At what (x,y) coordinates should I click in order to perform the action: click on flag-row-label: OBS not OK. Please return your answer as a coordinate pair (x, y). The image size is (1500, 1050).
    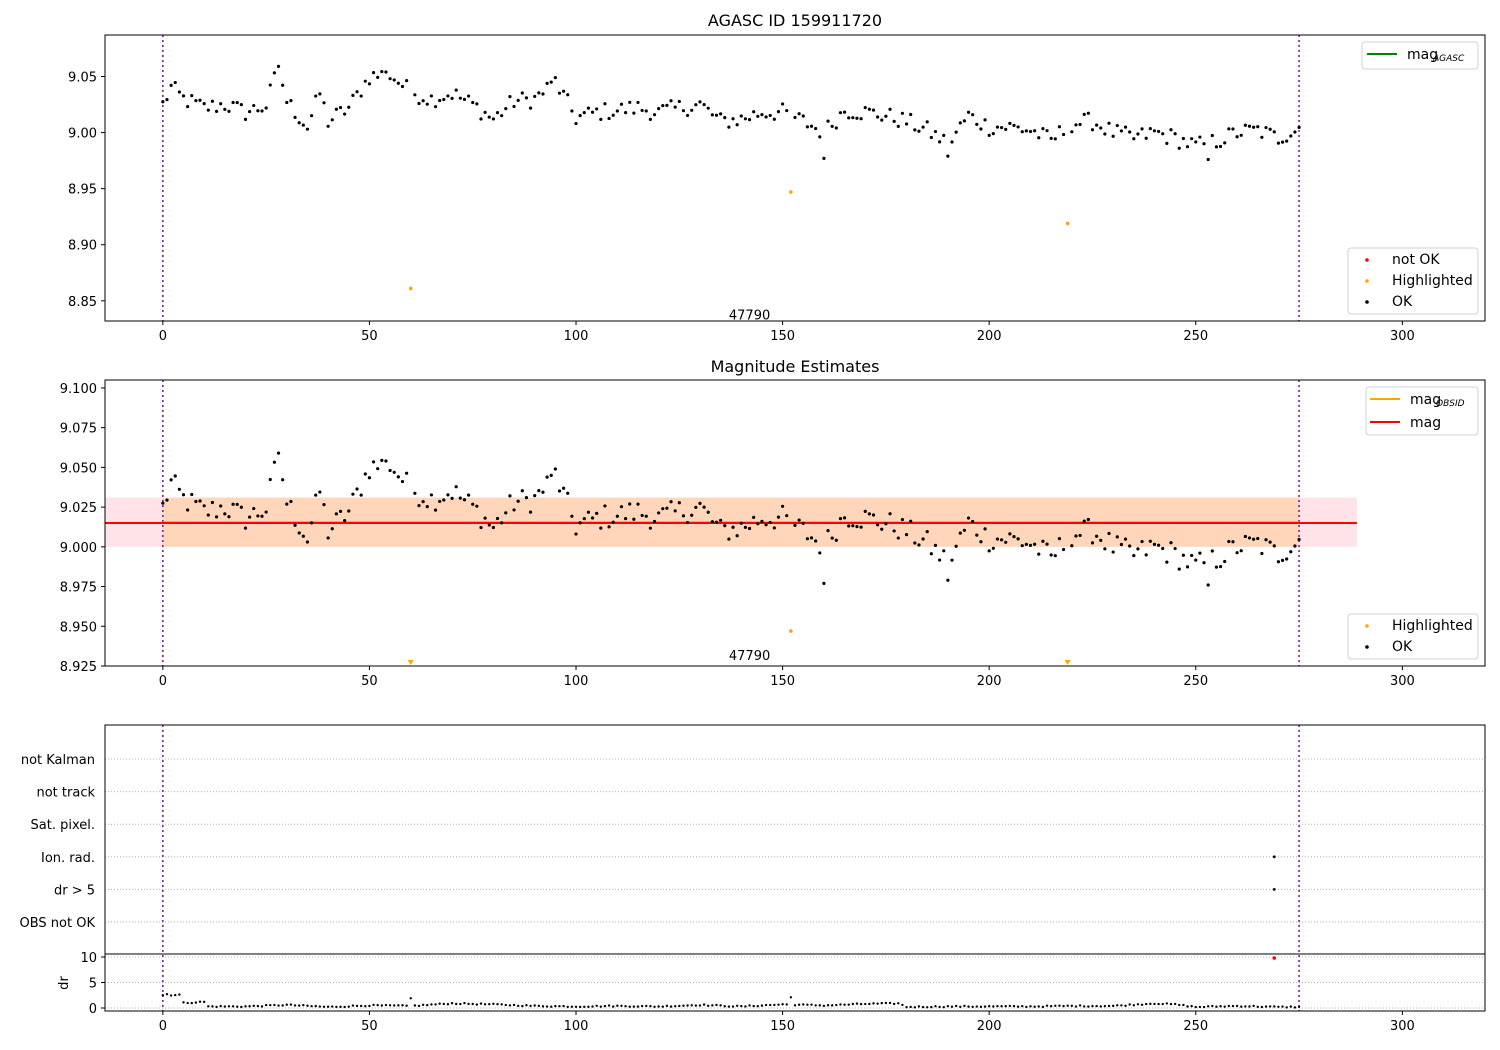
    Looking at the image, I should click on (58, 923).